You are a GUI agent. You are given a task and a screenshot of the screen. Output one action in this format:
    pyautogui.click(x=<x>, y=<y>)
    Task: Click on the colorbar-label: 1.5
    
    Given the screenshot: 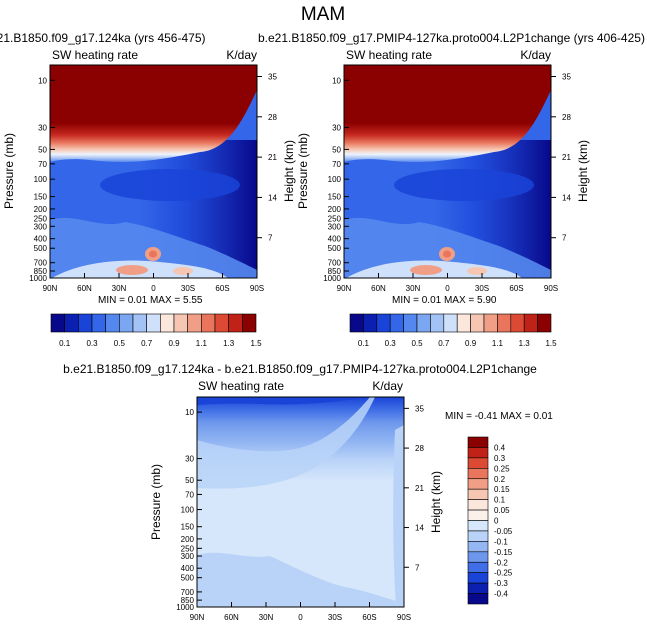 What is the action you would take?
    pyautogui.click(x=256, y=343)
    